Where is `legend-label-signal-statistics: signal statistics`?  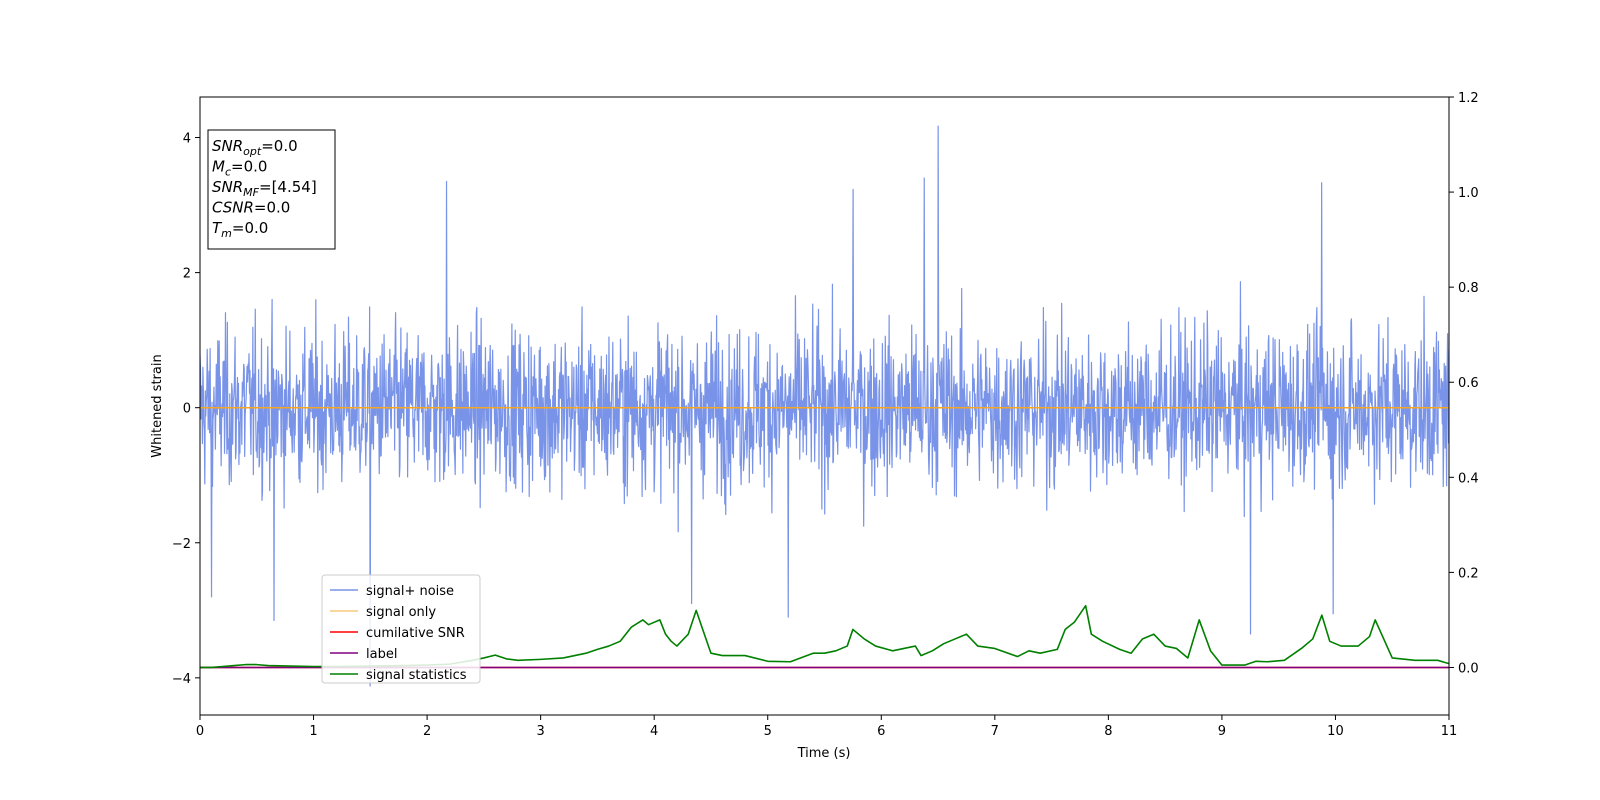
legend-label-signal-statistics: signal statistics is located at coordinates (416, 675).